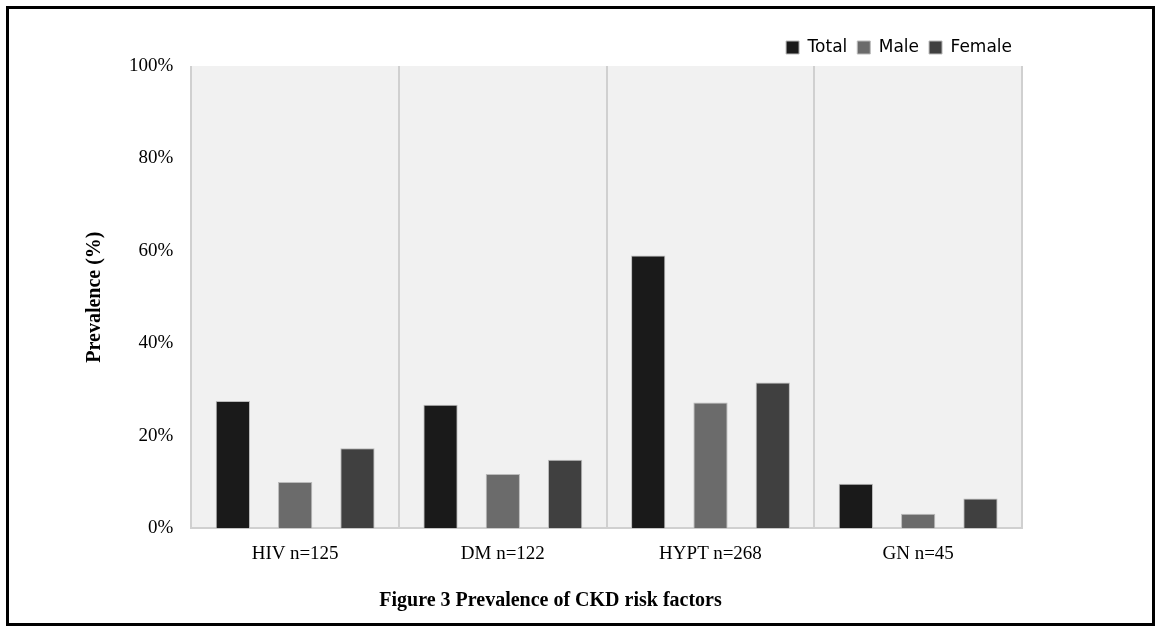 The height and width of the screenshot is (636, 1167). Describe the element at coordinates (550, 600) in the screenshot. I see `text: Figure 3 Prevalence of CKD risk factors` at that location.